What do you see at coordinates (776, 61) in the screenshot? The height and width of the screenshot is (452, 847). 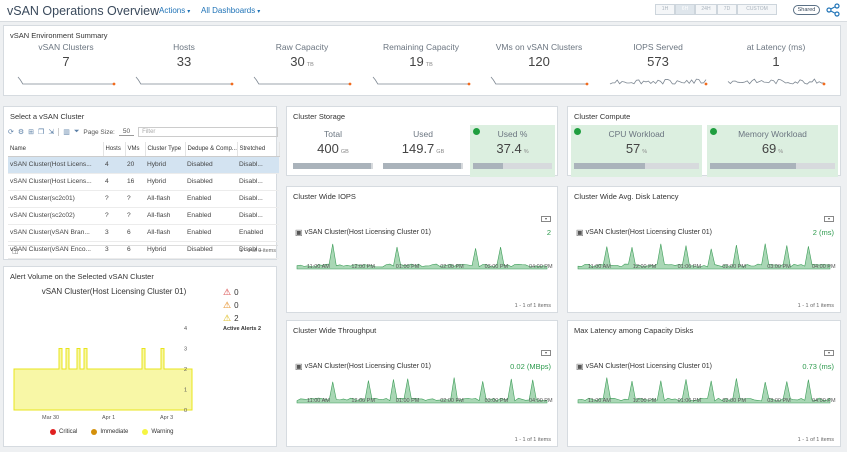 I see `kpi-value: 1` at bounding box center [776, 61].